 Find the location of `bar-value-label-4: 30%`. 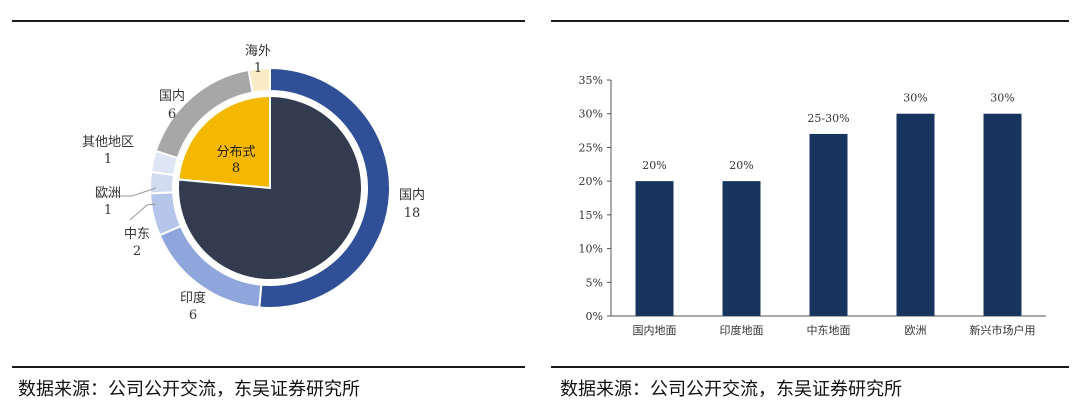

bar-value-label-4: 30% is located at coordinates (1002, 98).